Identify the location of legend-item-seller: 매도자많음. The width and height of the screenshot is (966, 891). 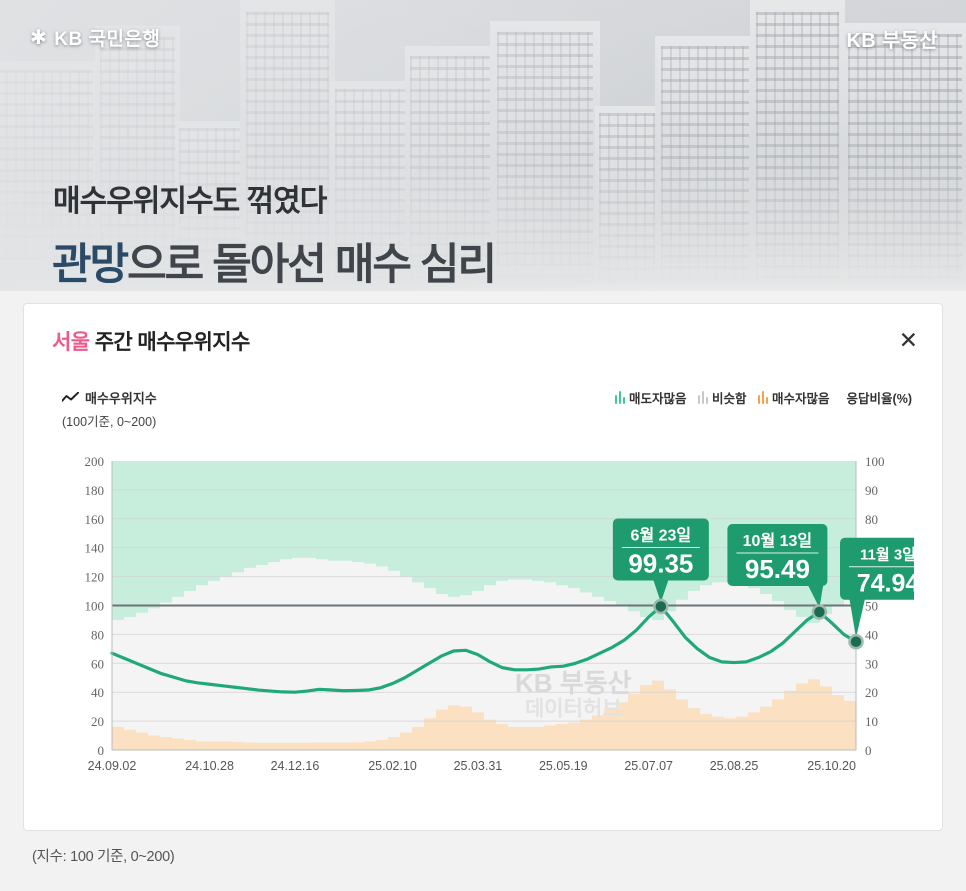
(650, 397).